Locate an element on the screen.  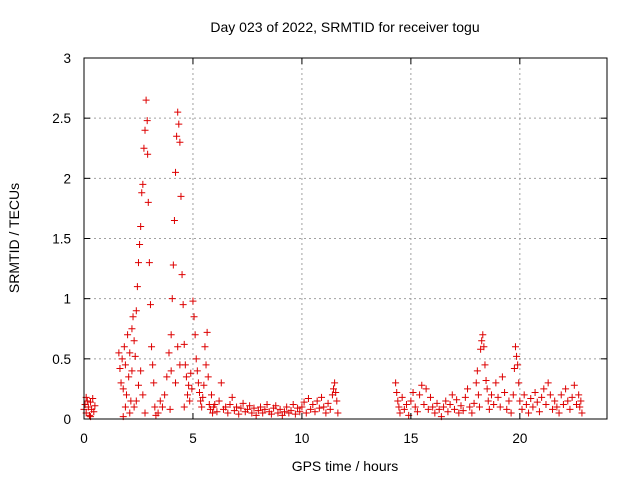
x-tick-label: 10 is located at coordinates (301, 438).